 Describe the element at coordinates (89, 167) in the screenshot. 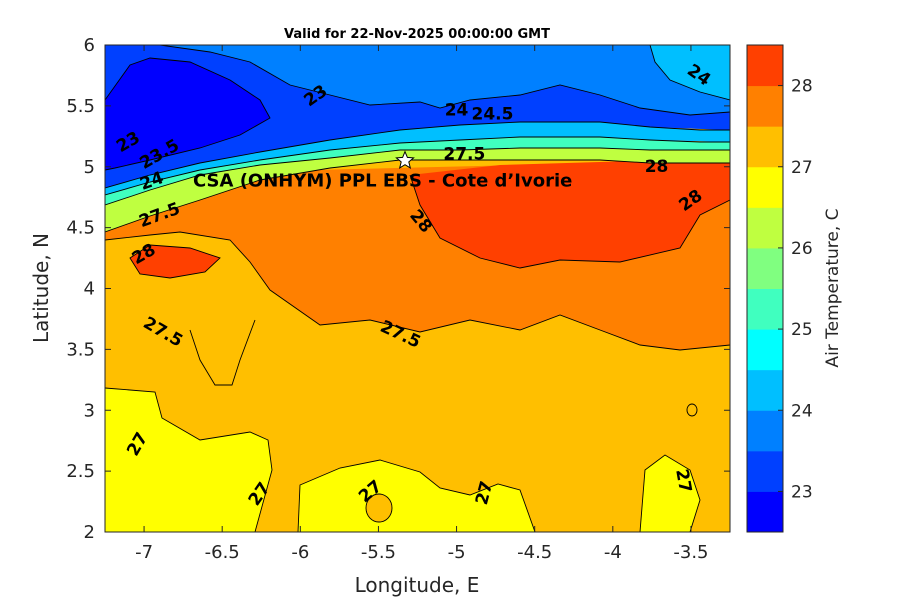

I see `y-tick-label: 5` at that location.